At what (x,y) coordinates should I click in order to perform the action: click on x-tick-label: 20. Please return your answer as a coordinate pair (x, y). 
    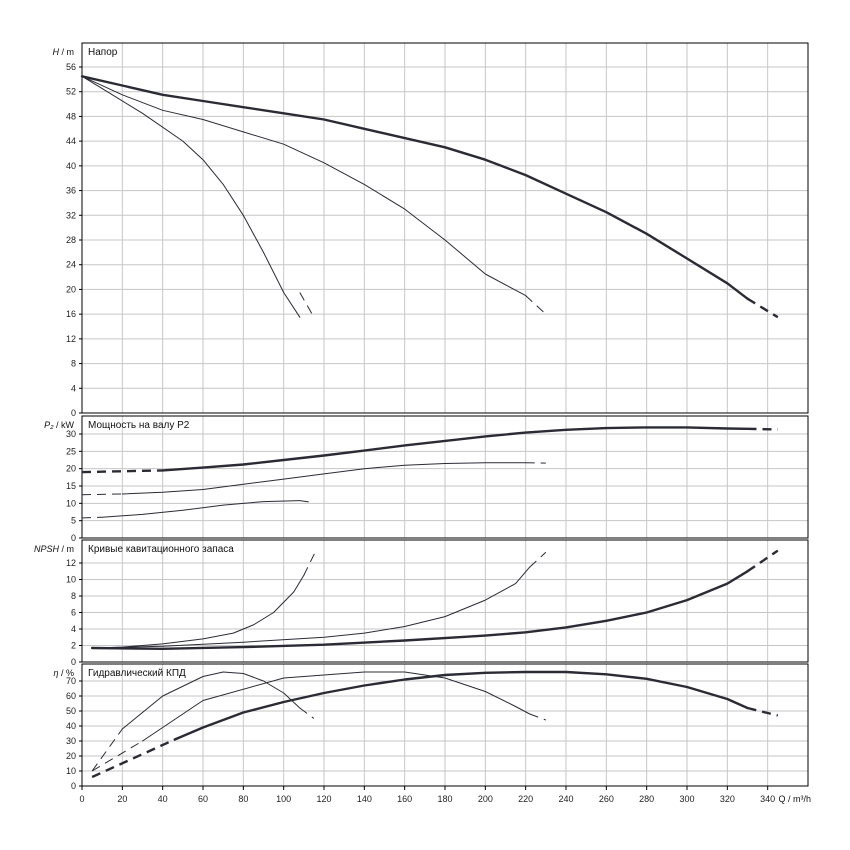
    Looking at the image, I should click on (122, 799).